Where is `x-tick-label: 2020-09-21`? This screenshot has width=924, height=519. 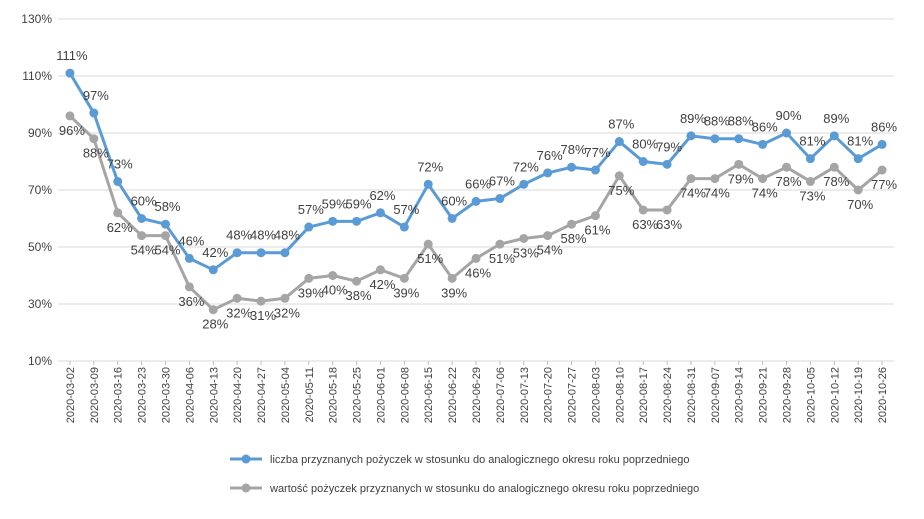
x-tick-label: 2020-09-21 is located at coordinates (764, 395).